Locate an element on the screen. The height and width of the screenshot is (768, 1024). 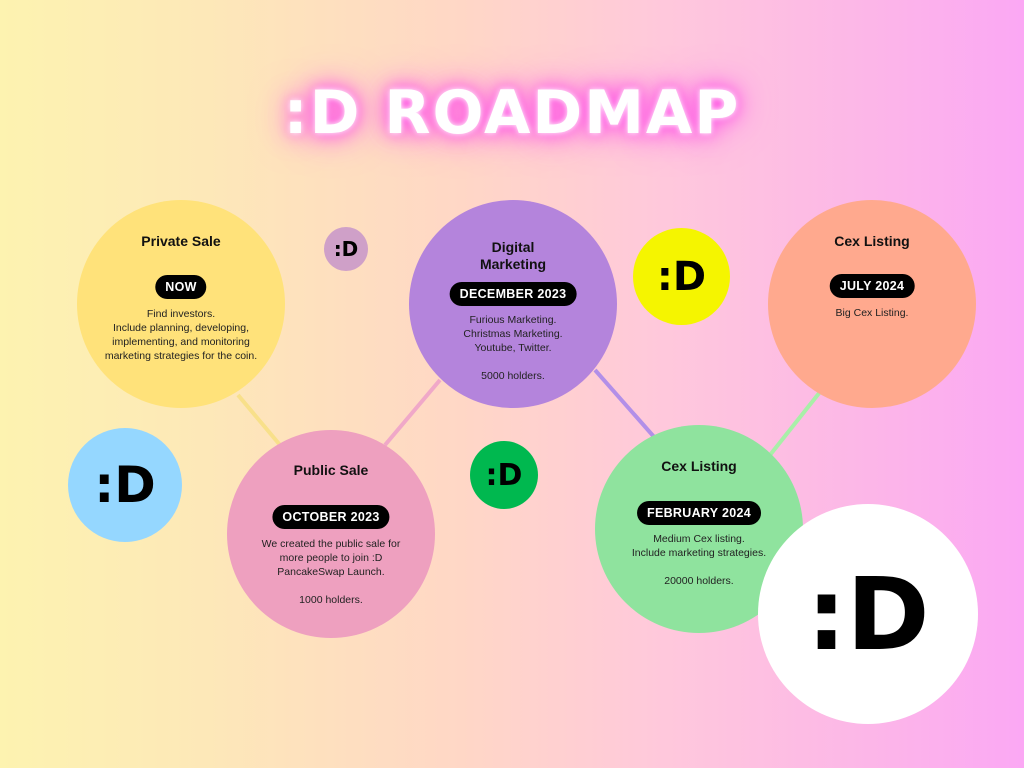
connector-cex-feb-cex-july is located at coordinates (795, 423).